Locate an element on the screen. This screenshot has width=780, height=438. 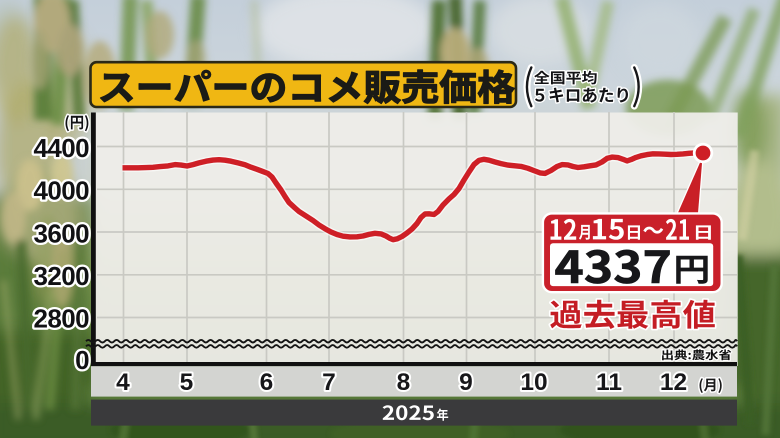
svg-text: 3200 is located at coordinates (62, 276).